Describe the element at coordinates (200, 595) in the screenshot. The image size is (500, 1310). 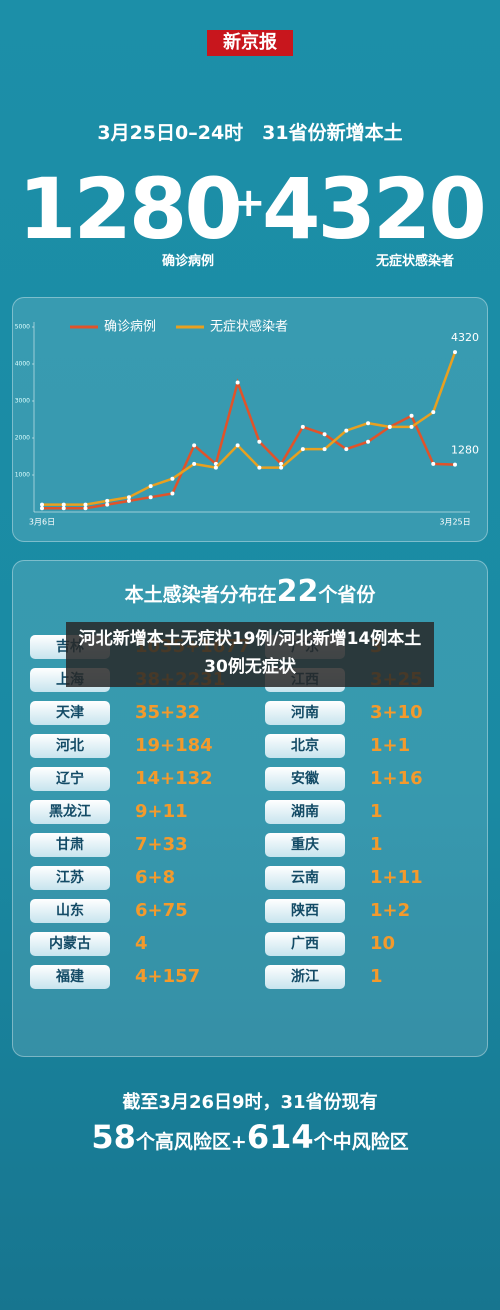
I see `title-text: 本土感染者分布在` at that location.